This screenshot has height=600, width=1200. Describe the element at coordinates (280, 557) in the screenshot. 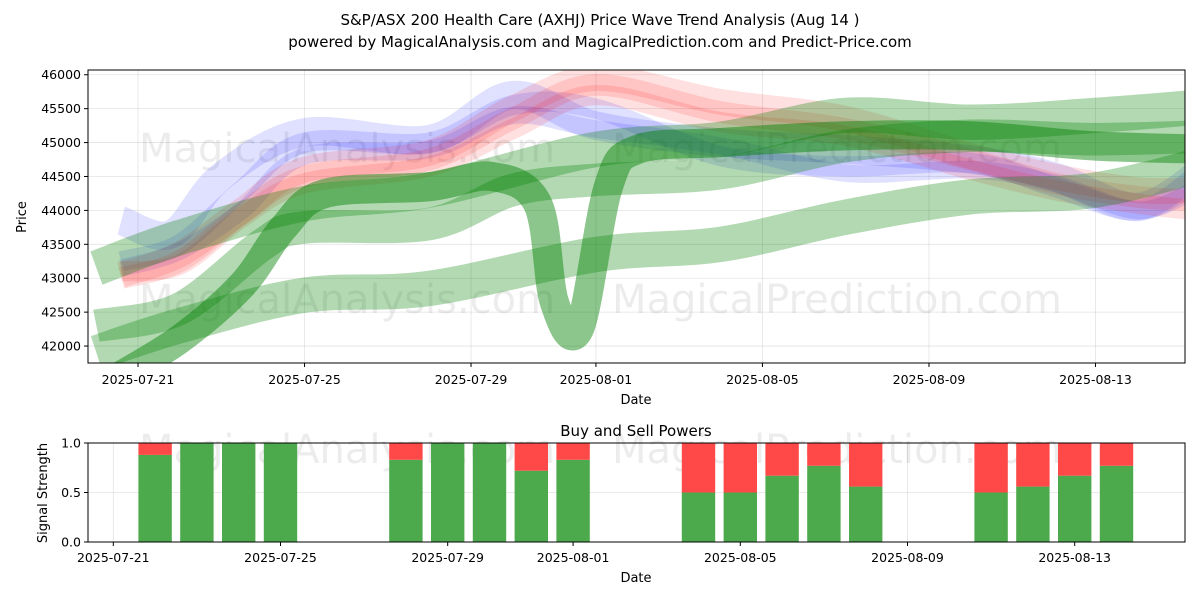

I see `signal-x-tick-label-1: 2025-07-25` at that location.